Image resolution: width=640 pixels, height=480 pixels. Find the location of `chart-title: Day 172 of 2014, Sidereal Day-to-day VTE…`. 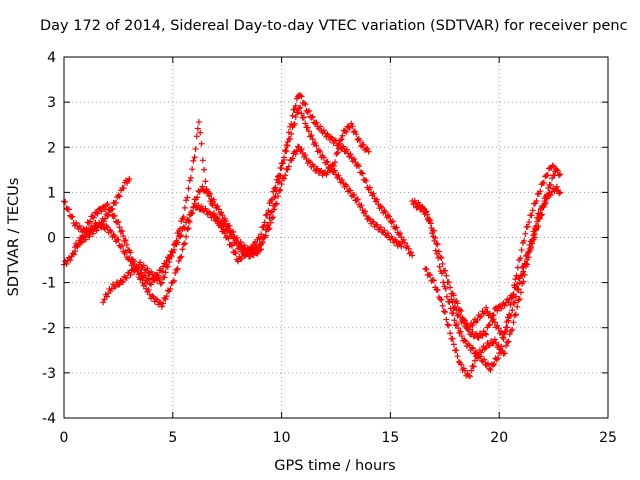

chart-title: Day 172 of 2014, Sidereal Day-to-day VTE… is located at coordinates (334, 26).